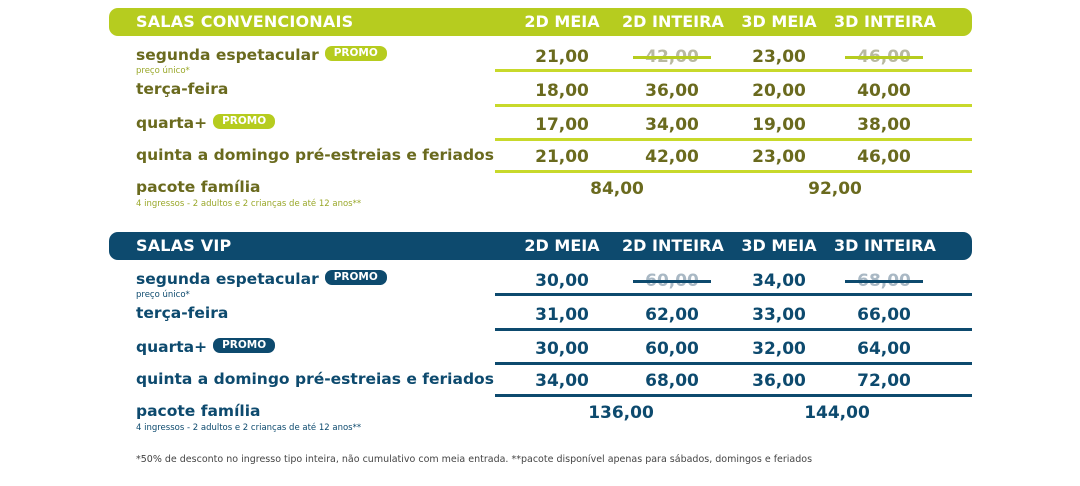 The width and height of the screenshot is (1080, 486). Describe the element at coordinates (245, 21) in the screenshot. I see `section-title: SALAS CONVENCIONAIS` at that location.